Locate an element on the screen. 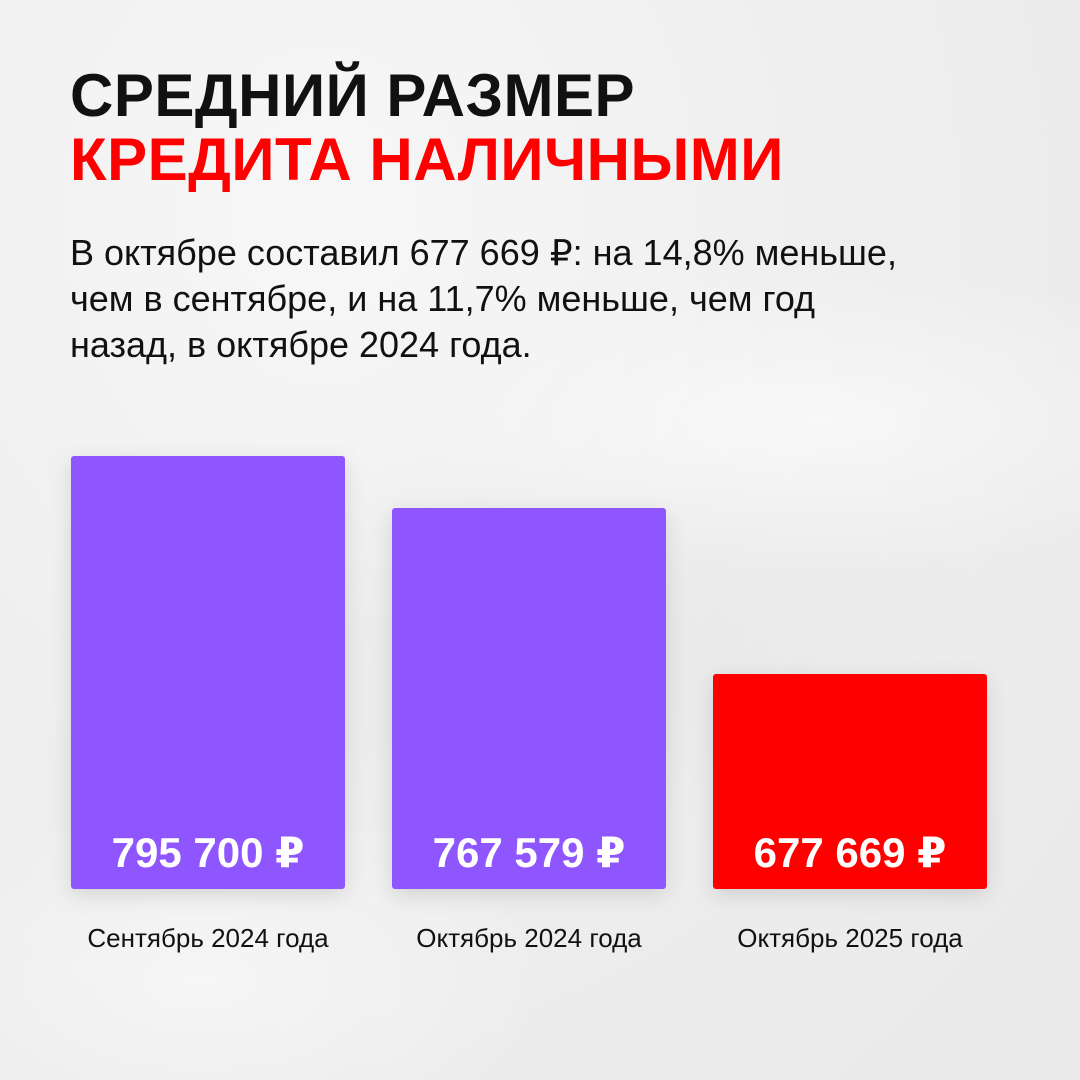 The height and width of the screenshot is (1080, 1080). page-title: СРЕДНИЙ РАЗМЕР КРЕДИТА НАЛИЧНЫМИ is located at coordinates (427, 128).